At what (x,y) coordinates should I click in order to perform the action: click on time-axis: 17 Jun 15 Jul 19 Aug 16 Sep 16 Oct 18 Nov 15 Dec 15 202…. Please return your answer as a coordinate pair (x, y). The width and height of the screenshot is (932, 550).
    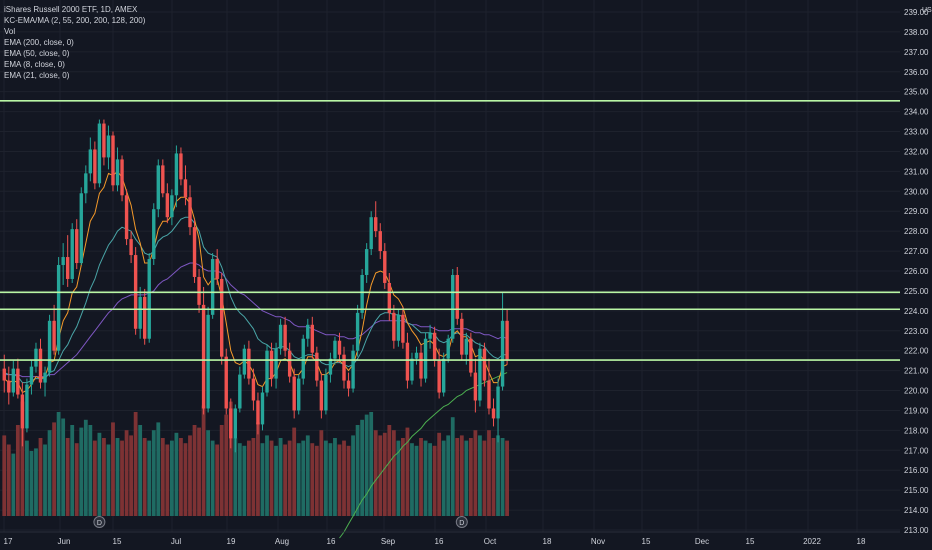
    Looking at the image, I should click on (450, 538).